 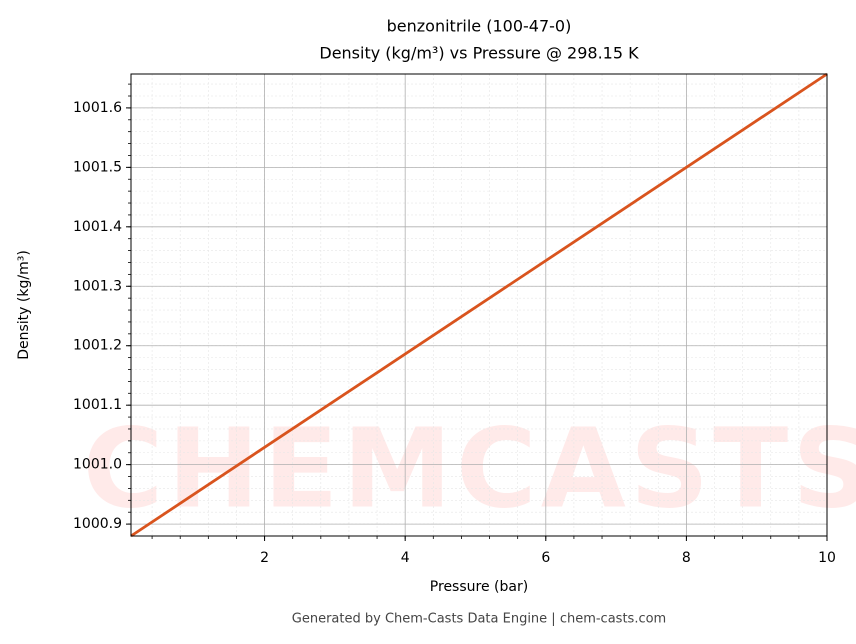 What do you see at coordinates (545, 558) in the screenshot?
I see `x-tick-label: 6` at bounding box center [545, 558].